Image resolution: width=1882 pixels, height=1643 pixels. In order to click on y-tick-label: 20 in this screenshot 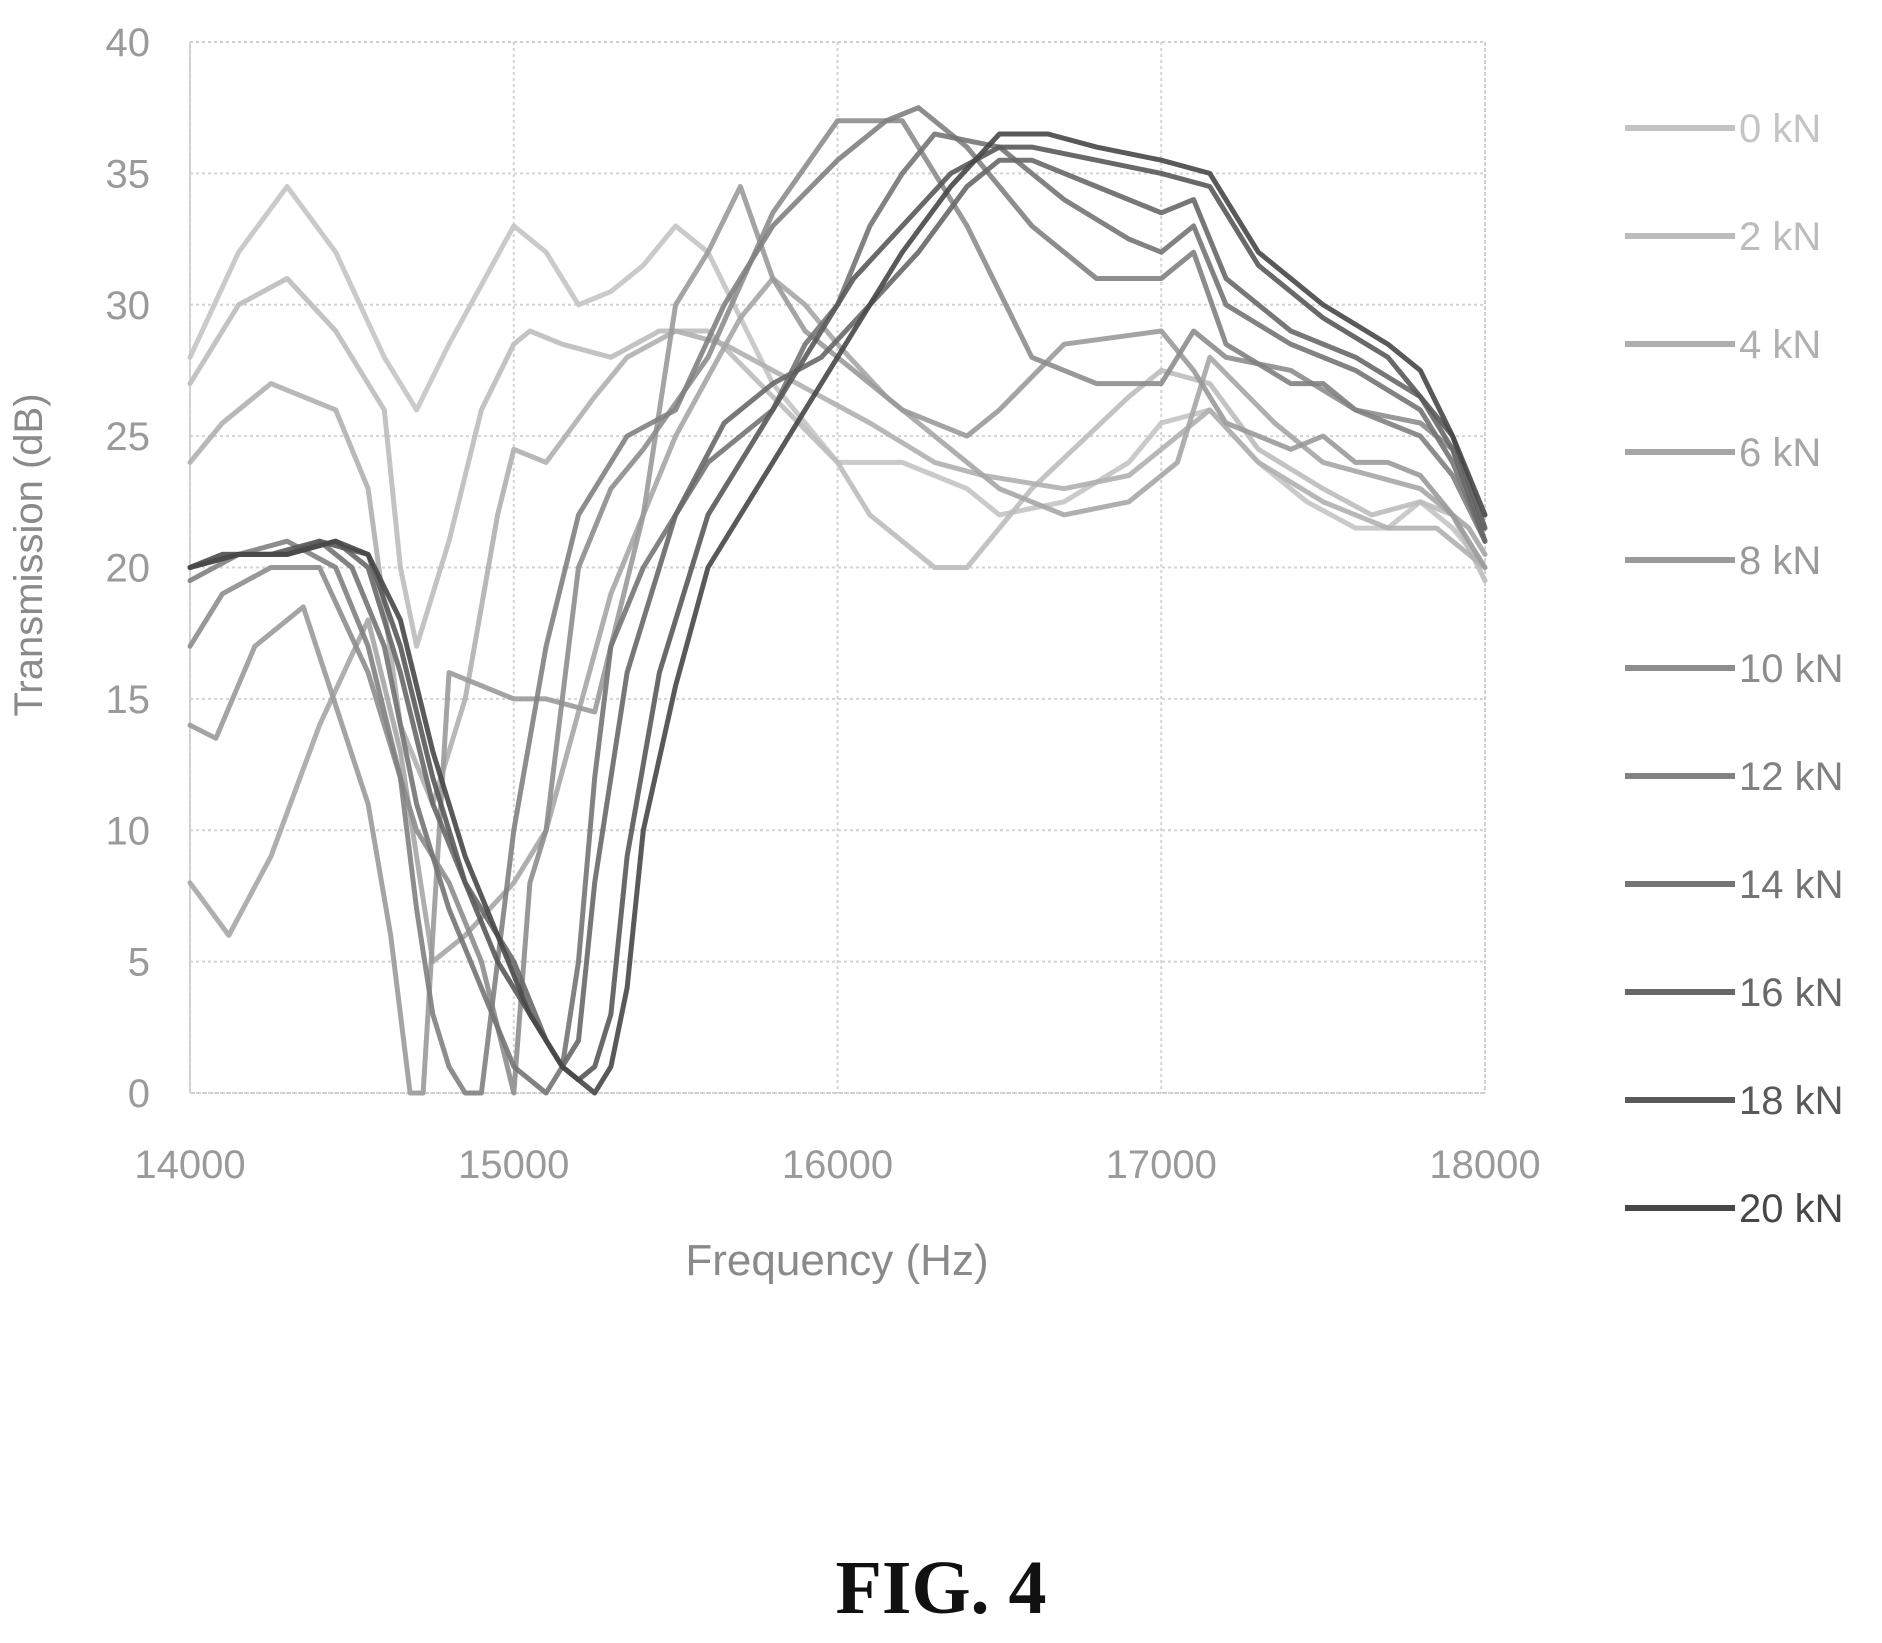, I will do `click(128, 569)`.